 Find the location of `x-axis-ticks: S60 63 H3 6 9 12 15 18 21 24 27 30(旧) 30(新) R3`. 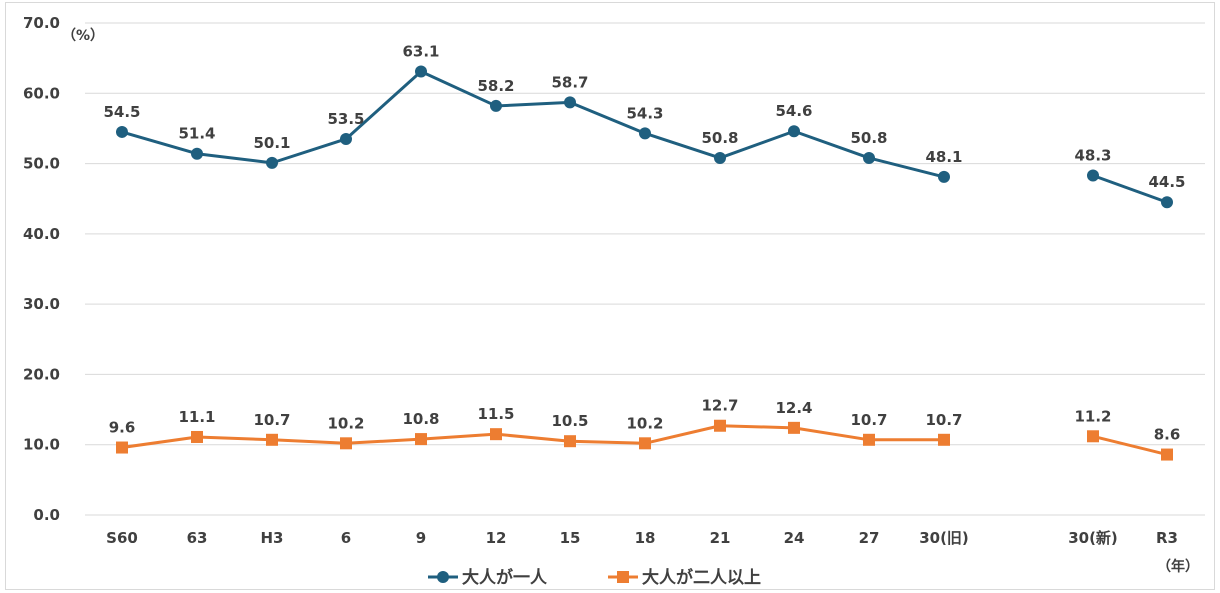

x-axis-ticks: S60 63 H3 6 9 12 15 18 21 24 27 30(旧) 30(新) R3 is located at coordinates (642, 538).